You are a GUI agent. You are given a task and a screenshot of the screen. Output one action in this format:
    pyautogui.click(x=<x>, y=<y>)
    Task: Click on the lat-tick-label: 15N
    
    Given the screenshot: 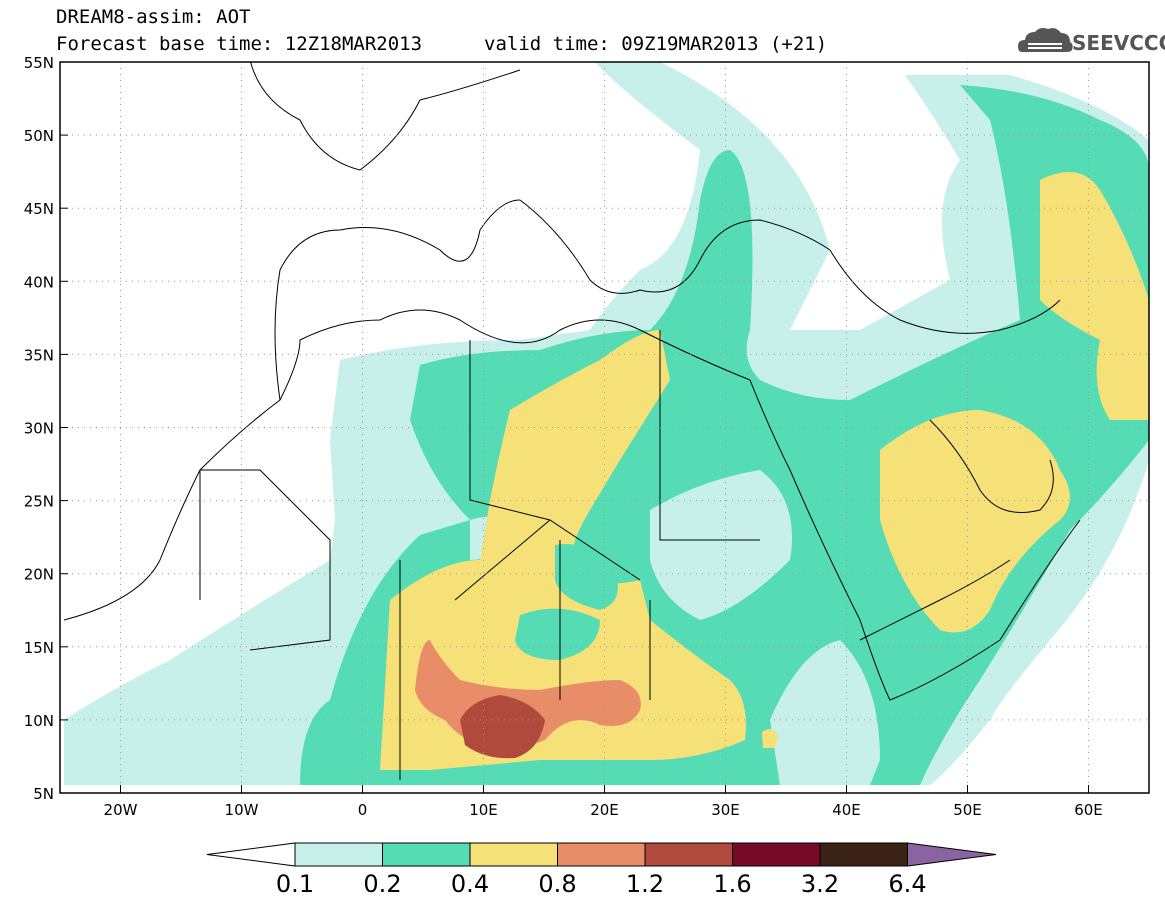 What is the action you would take?
    pyautogui.click(x=39, y=648)
    